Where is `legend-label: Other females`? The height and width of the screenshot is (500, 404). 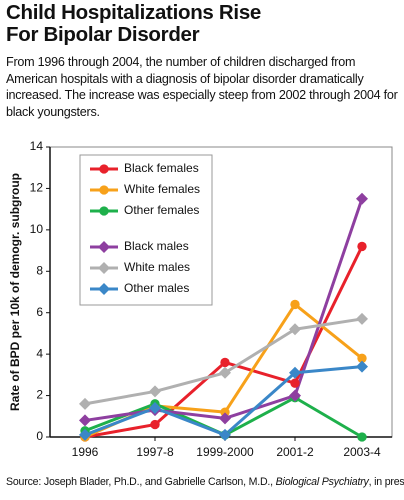 legend-label: Other females is located at coordinates (161, 210).